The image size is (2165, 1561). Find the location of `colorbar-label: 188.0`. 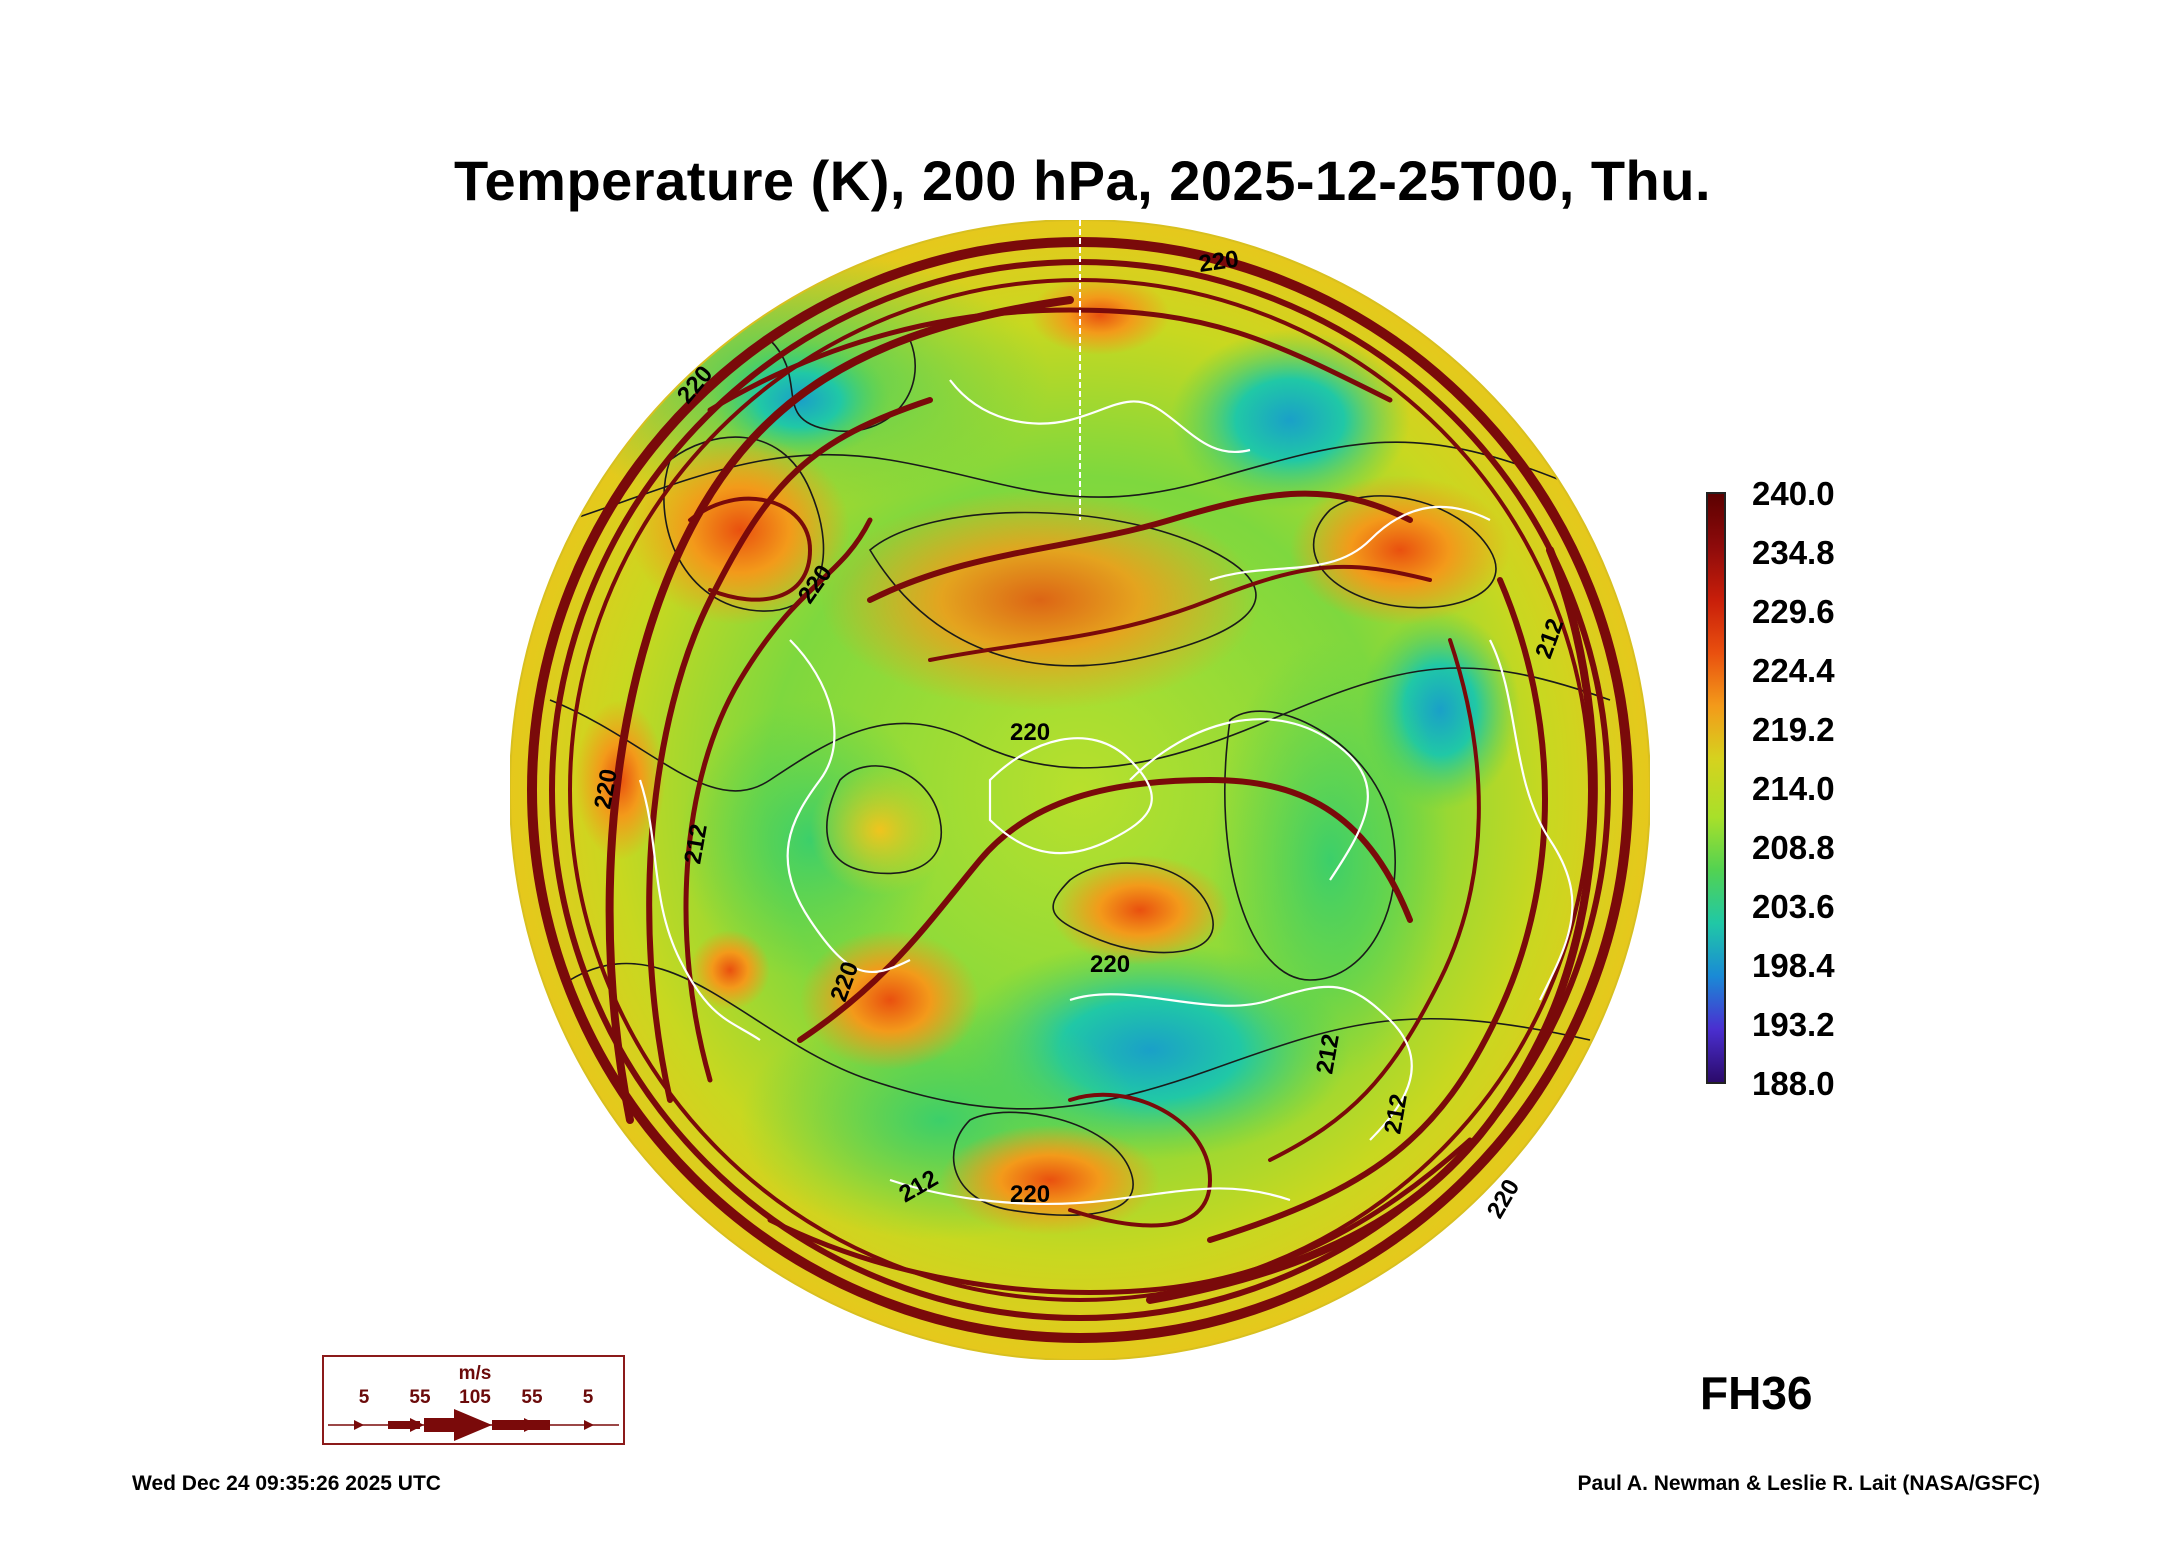

colorbar-label: 188.0 is located at coordinates (1793, 1083).